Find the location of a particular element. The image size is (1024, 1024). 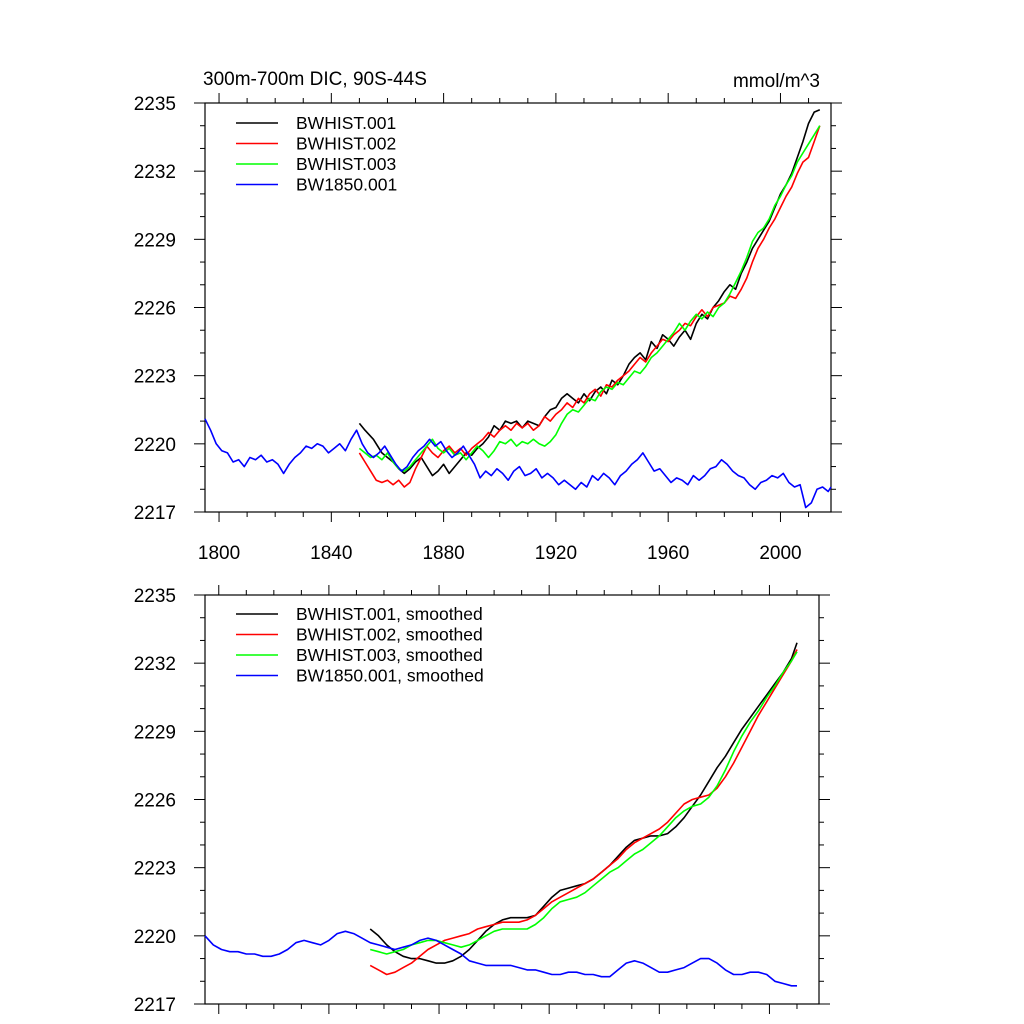

x-tick-label: 1920 is located at coordinates (556, 553).